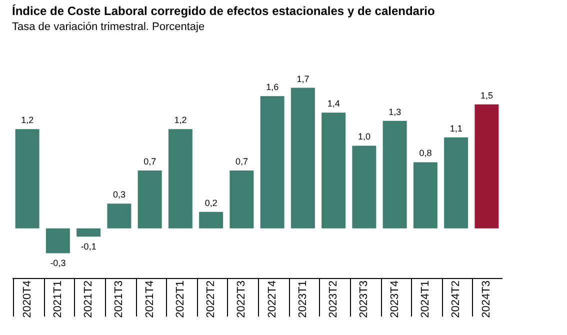 This screenshot has height=335, width=567. Describe the element at coordinates (211, 203) in the screenshot. I see `data-label: 0,2` at that location.